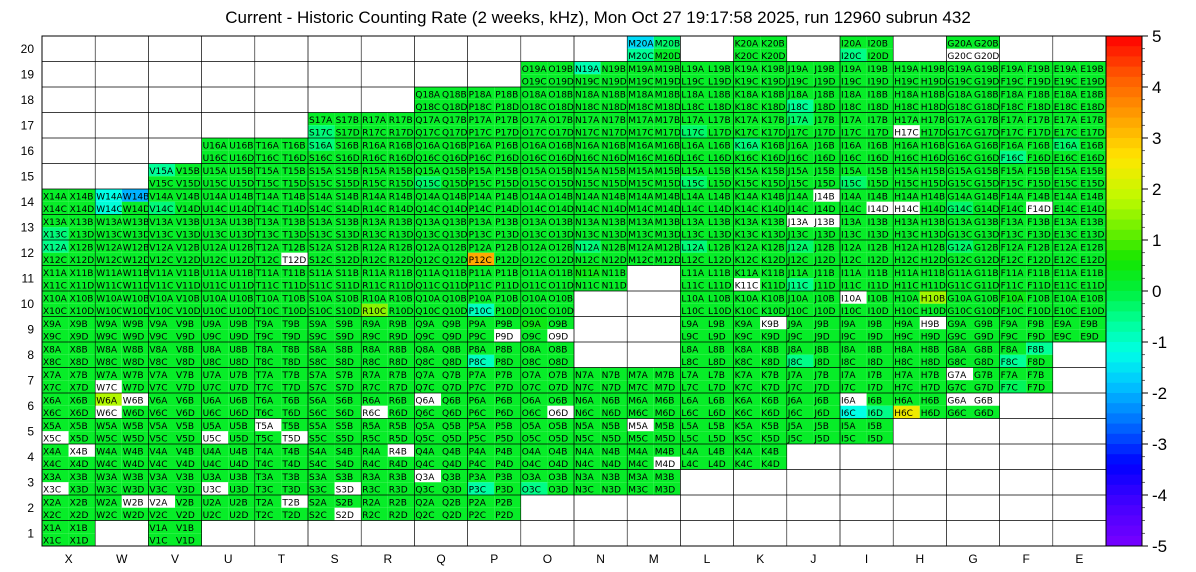 The height and width of the screenshot is (572, 1196). What do you see at coordinates (692, 146) in the screenshot?
I see `subcell-label: L16A` at bounding box center [692, 146].